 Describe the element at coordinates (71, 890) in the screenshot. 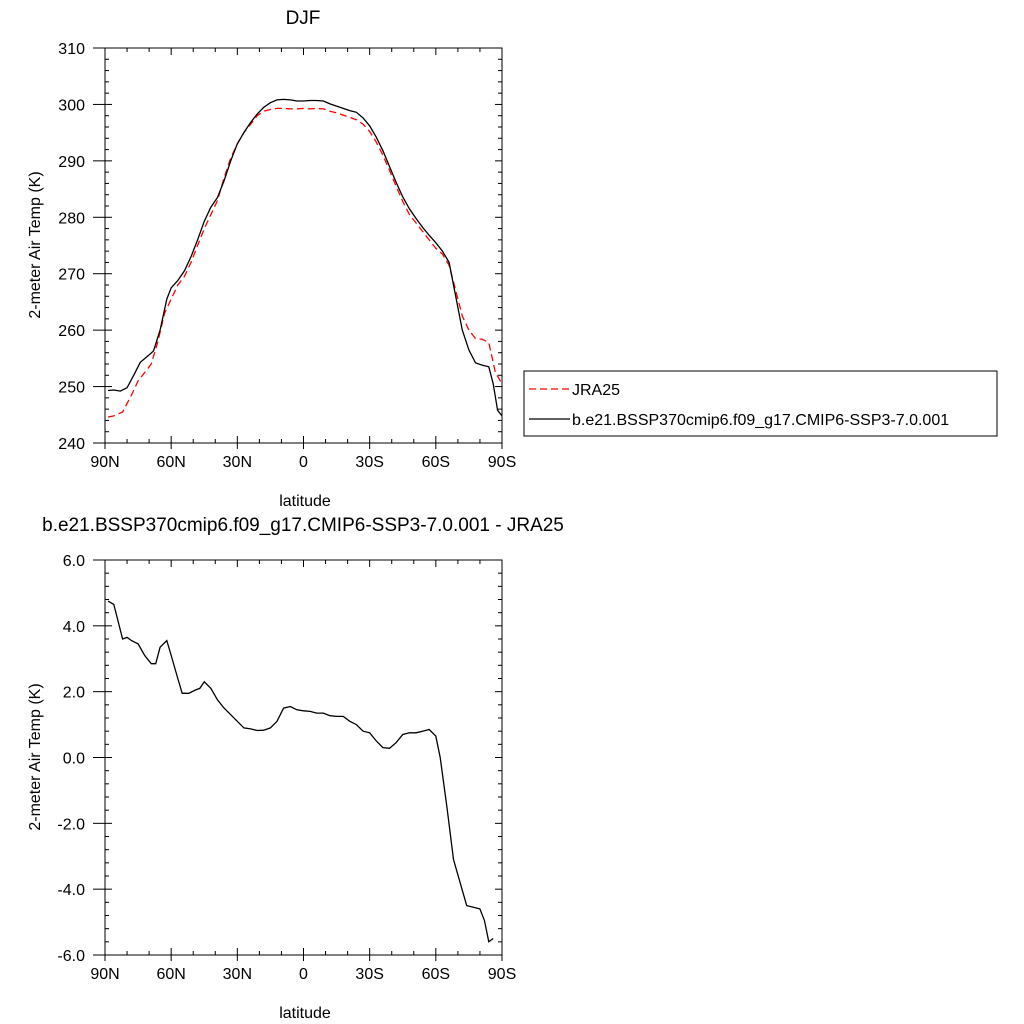

I see `y-tick-label: -4.0` at that location.